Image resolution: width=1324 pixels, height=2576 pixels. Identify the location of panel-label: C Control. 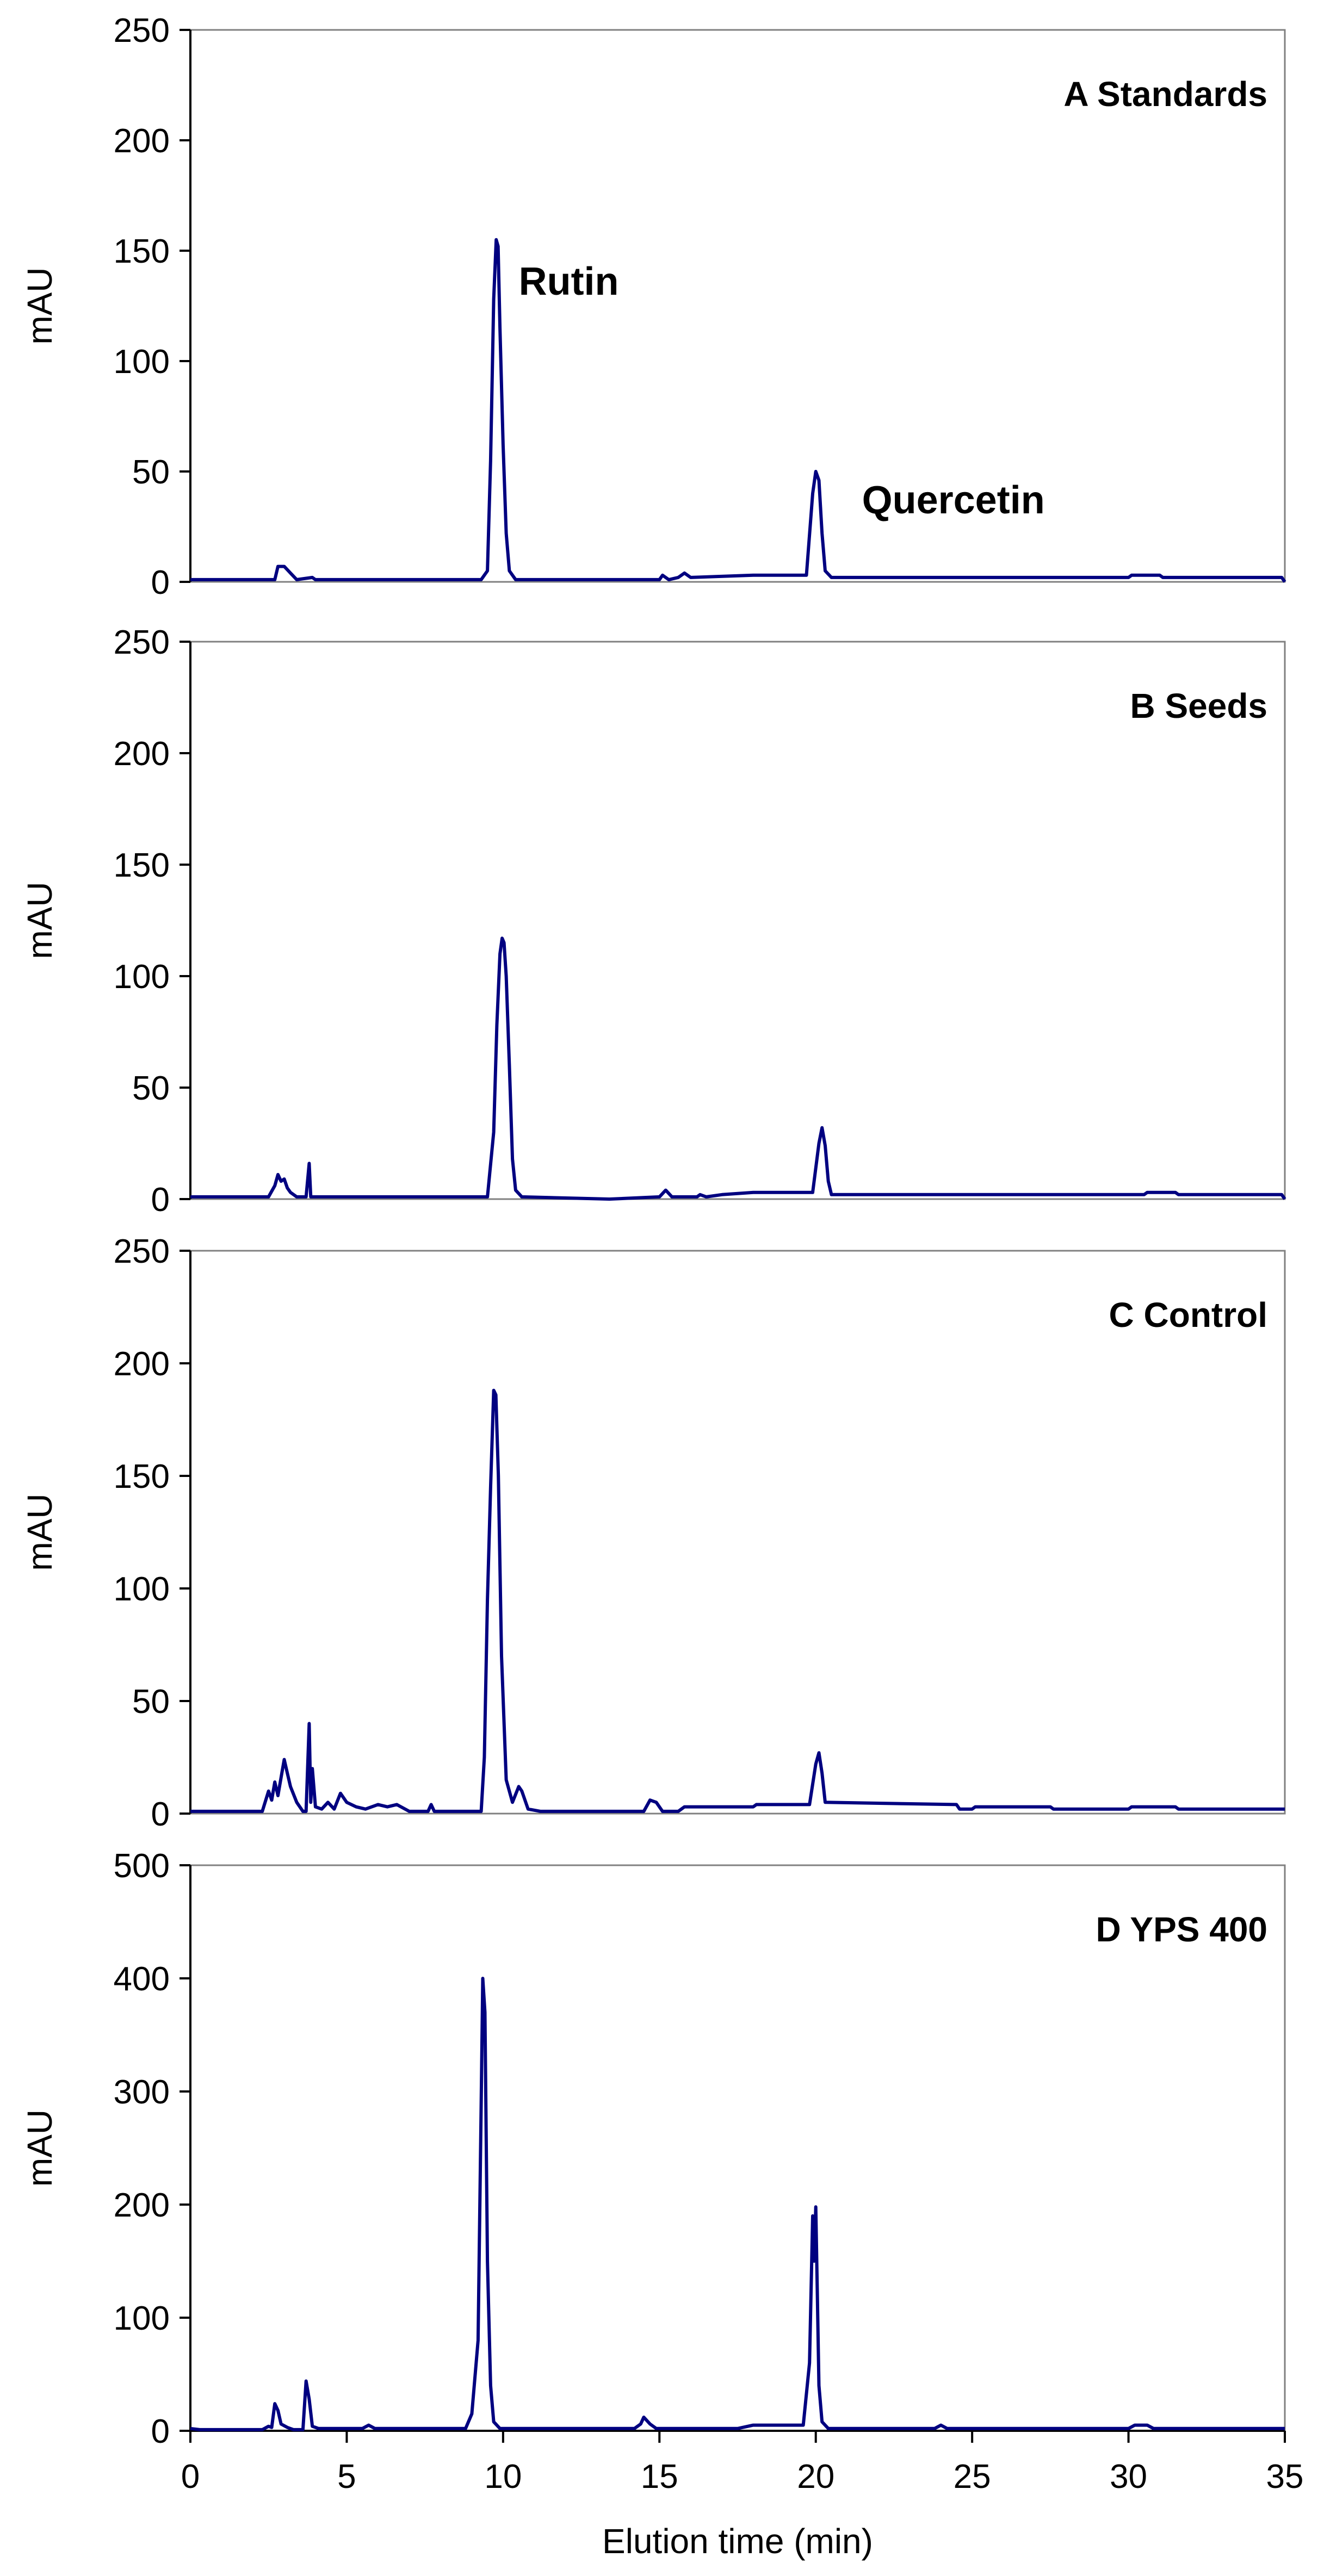
(1189, 1314).